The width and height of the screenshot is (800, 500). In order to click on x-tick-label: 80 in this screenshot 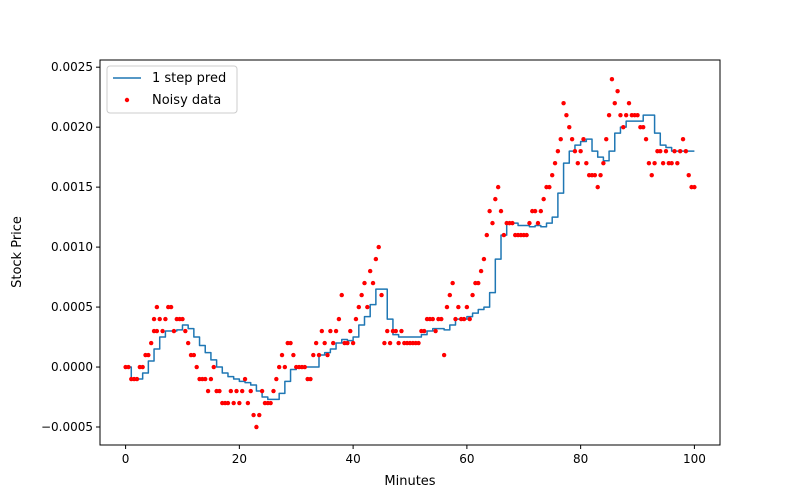, I will do `click(580, 459)`.